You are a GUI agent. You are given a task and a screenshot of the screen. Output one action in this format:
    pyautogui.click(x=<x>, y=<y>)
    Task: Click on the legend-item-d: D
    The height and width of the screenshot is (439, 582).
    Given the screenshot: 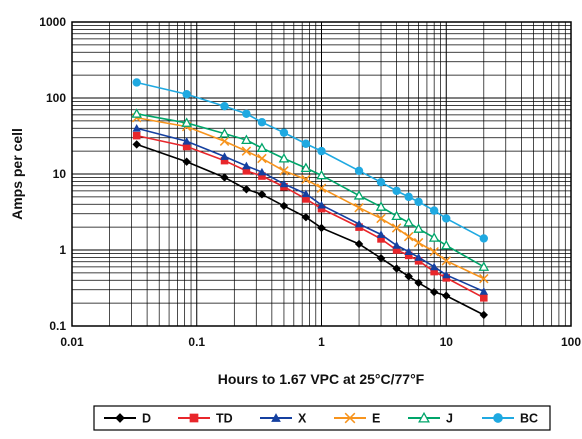 What is the action you would take?
    pyautogui.click(x=127, y=419)
    